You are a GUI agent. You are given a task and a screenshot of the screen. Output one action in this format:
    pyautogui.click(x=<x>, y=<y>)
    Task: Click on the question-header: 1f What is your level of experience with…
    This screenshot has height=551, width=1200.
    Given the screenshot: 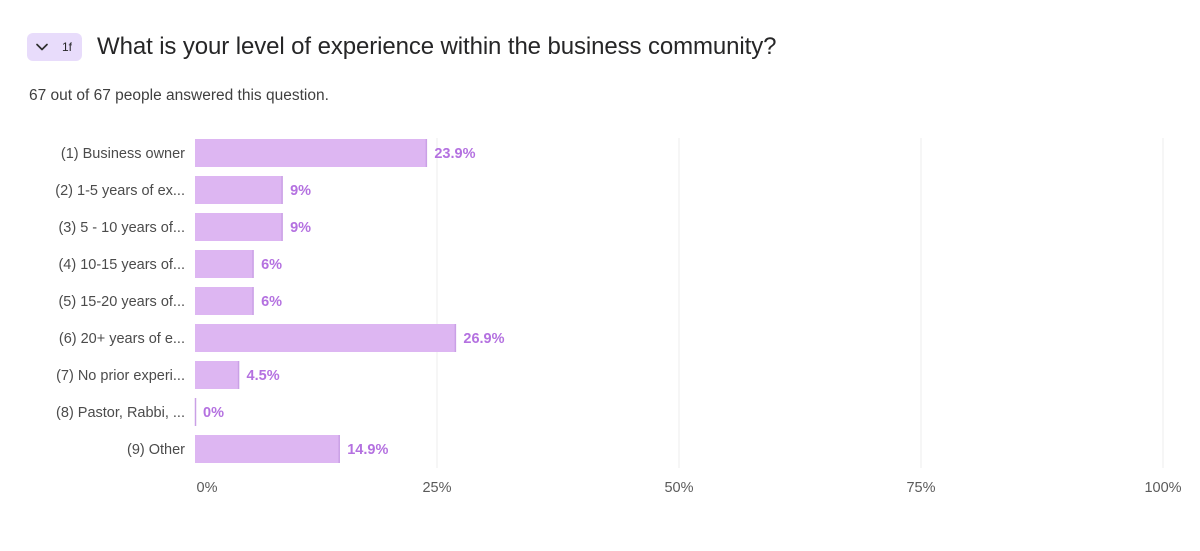 What is the action you would take?
    pyautogui.click(x=401, y=47)
    